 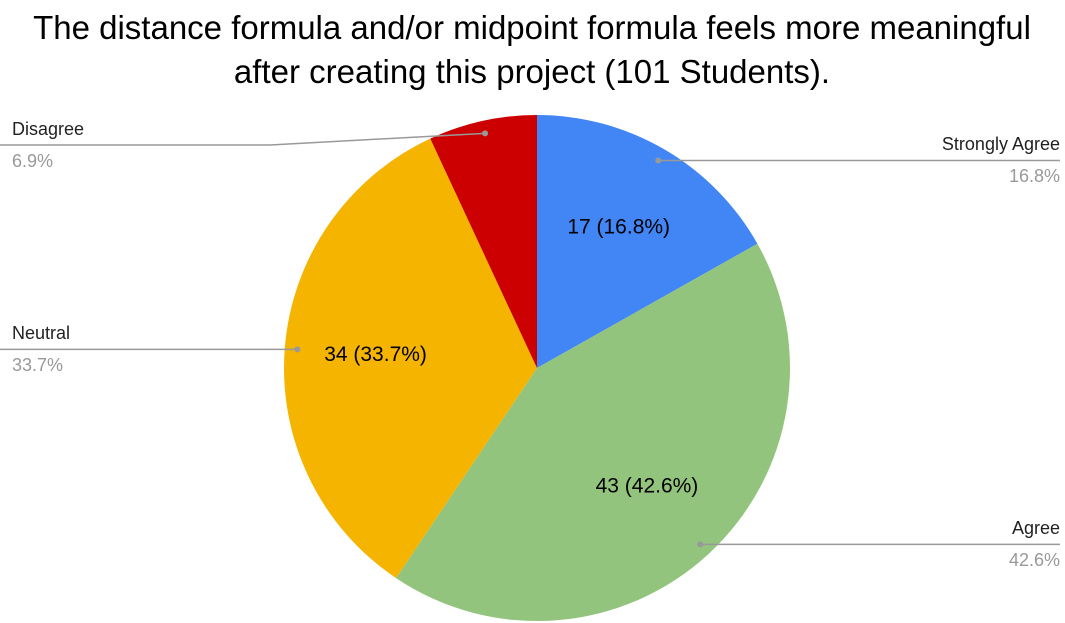 What do you see at coordinates (375, 354) in the screenshot?
I see `slice-label: 34 (33.7%)` at bounding box center [375, 354].